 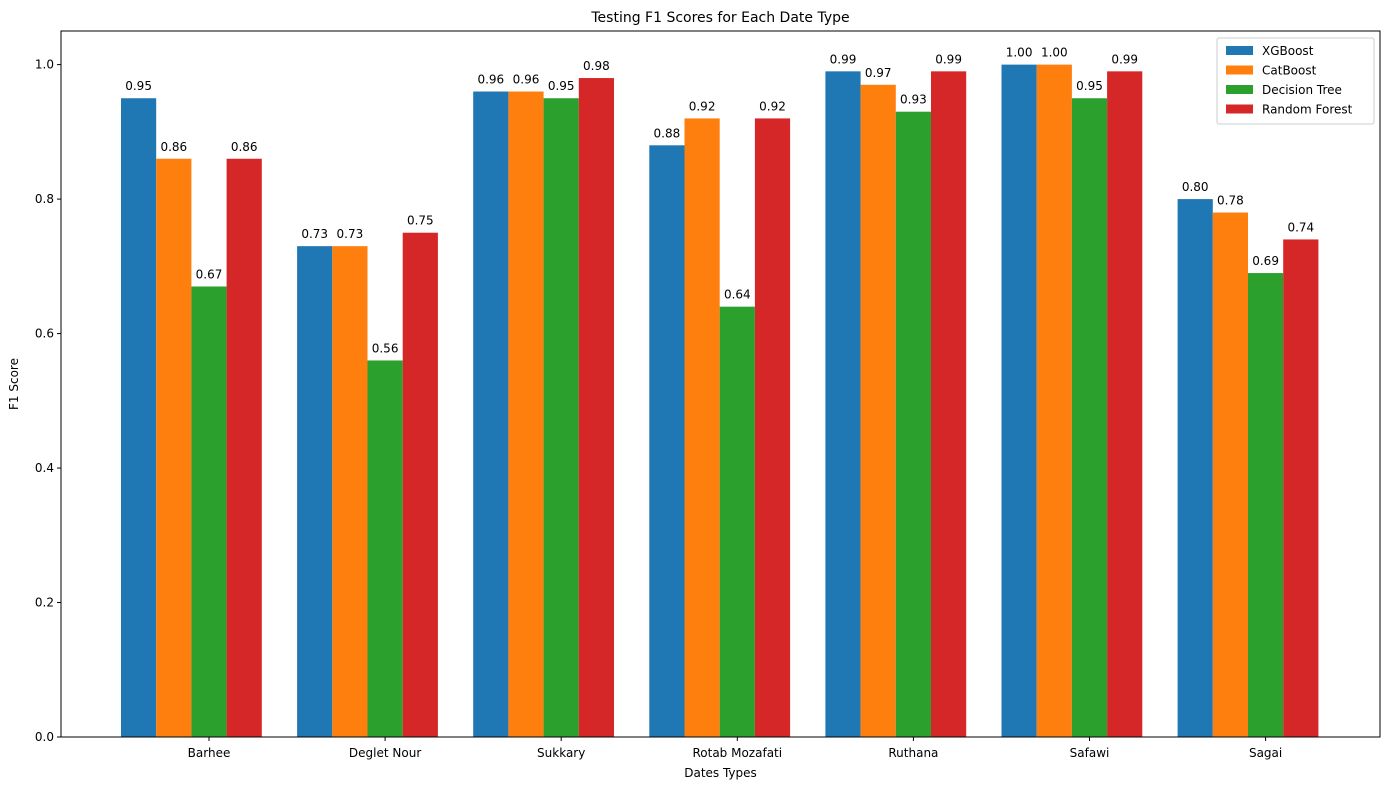 What do you see at coordinates (596, 66) in the screenshot?
I see `data-label: 0.98` at bounding box center [596, 66].